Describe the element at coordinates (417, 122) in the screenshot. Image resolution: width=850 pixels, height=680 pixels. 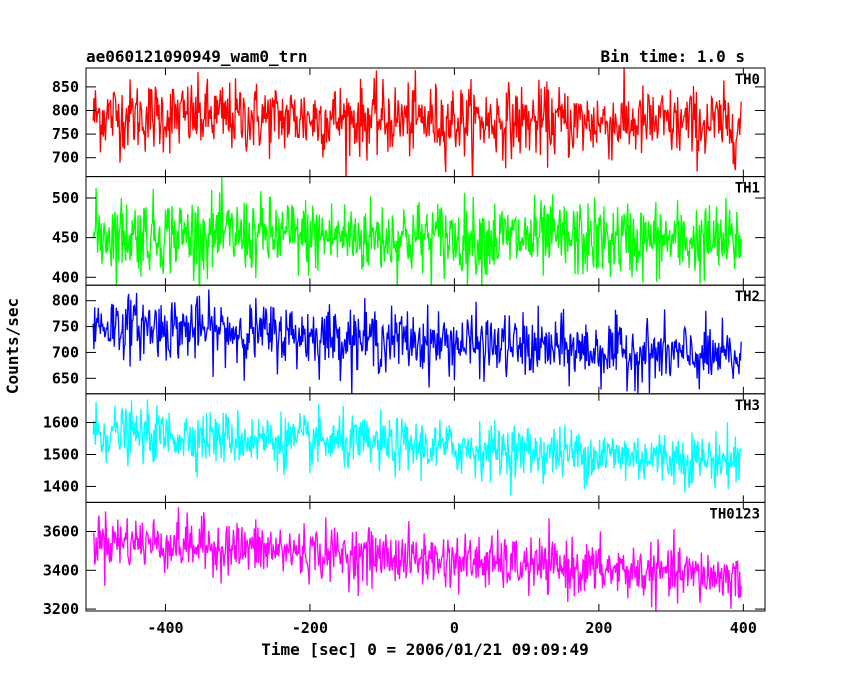
I see `series-line-th0` at that location.